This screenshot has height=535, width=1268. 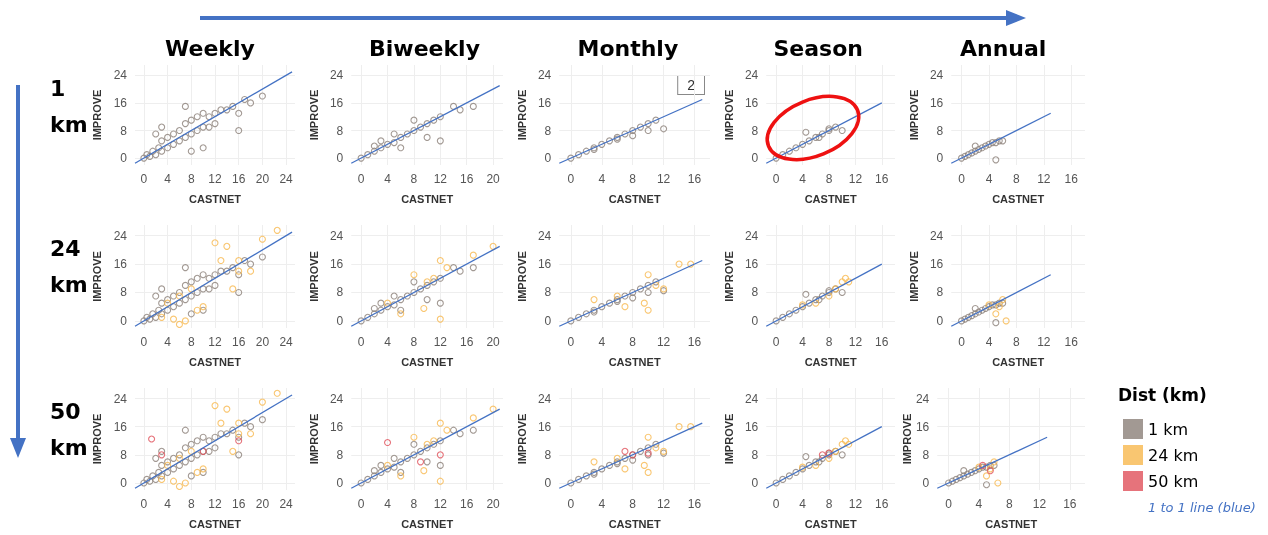 I want to click on legend-title: Dist (km), so click(x=1162, y=394).